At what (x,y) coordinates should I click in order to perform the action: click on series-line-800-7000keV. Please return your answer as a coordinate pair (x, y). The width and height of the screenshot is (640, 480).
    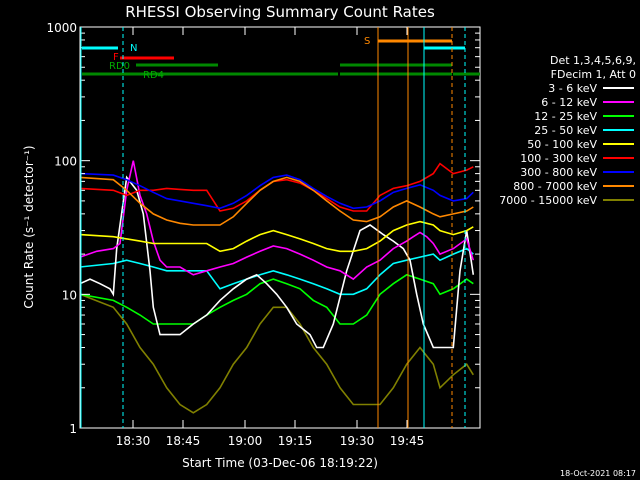
    Looking at the image, I should click on (276, 201).